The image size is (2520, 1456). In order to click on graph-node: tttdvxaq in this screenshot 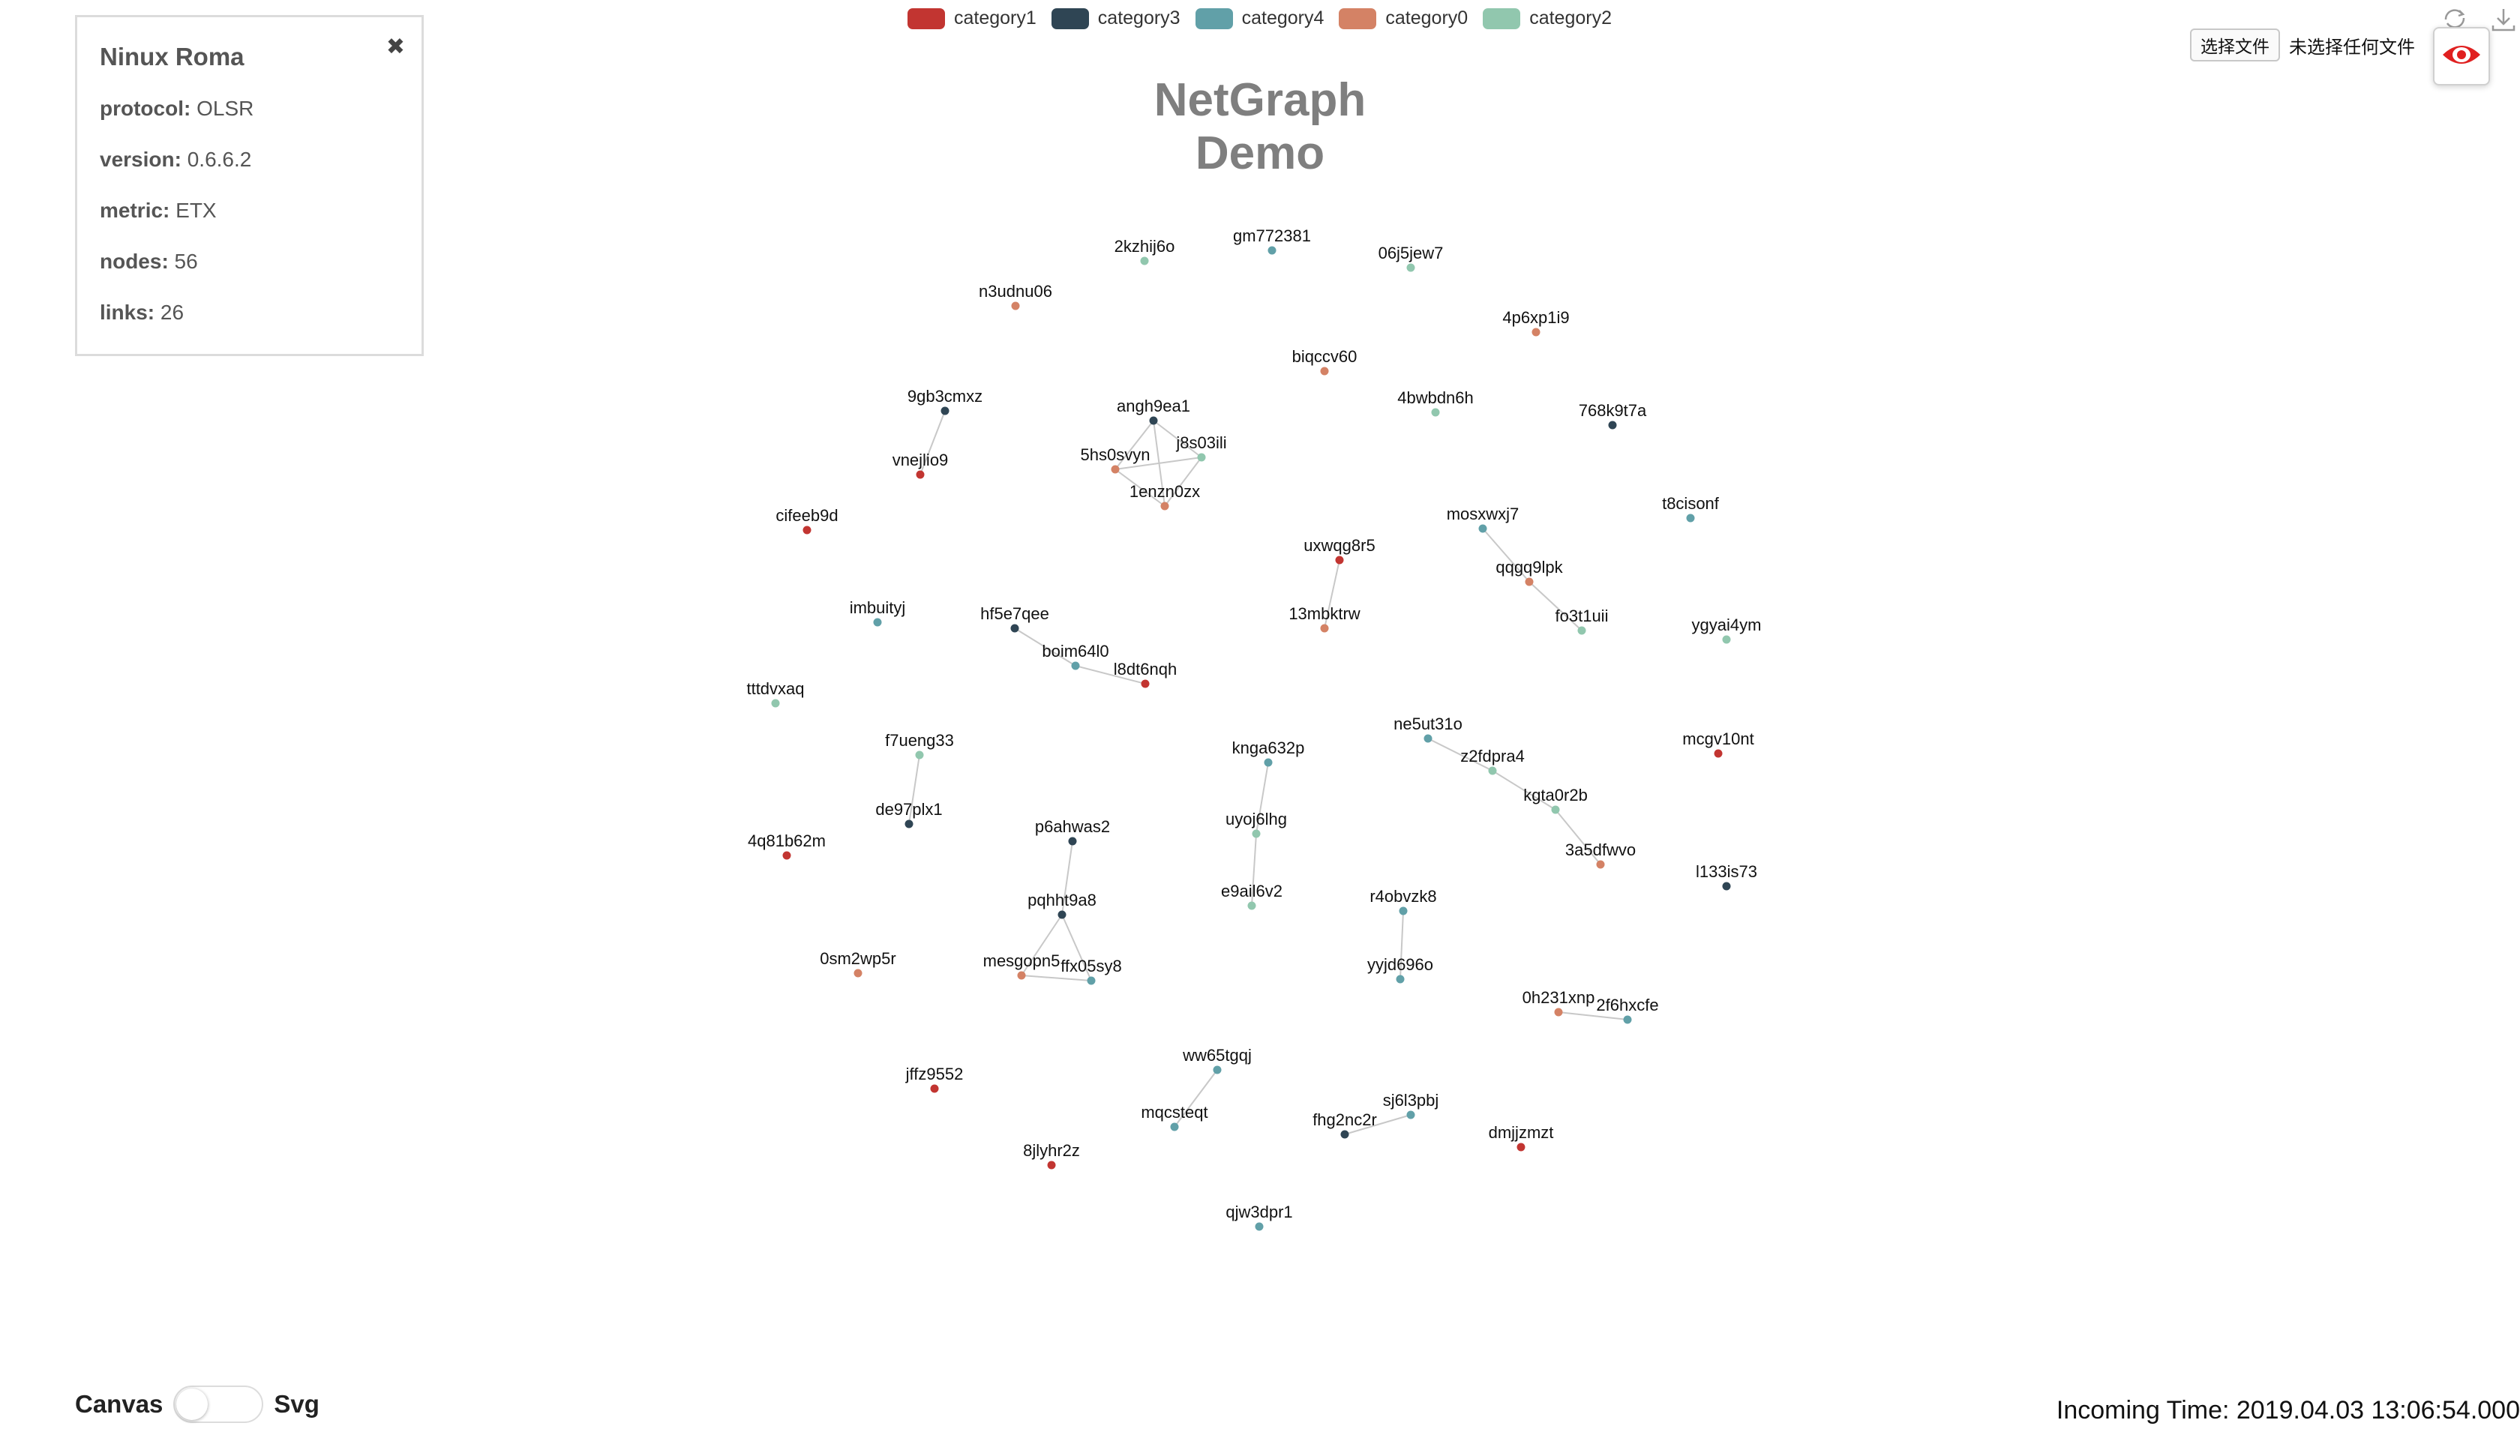, I will do `click(775, 693)`.